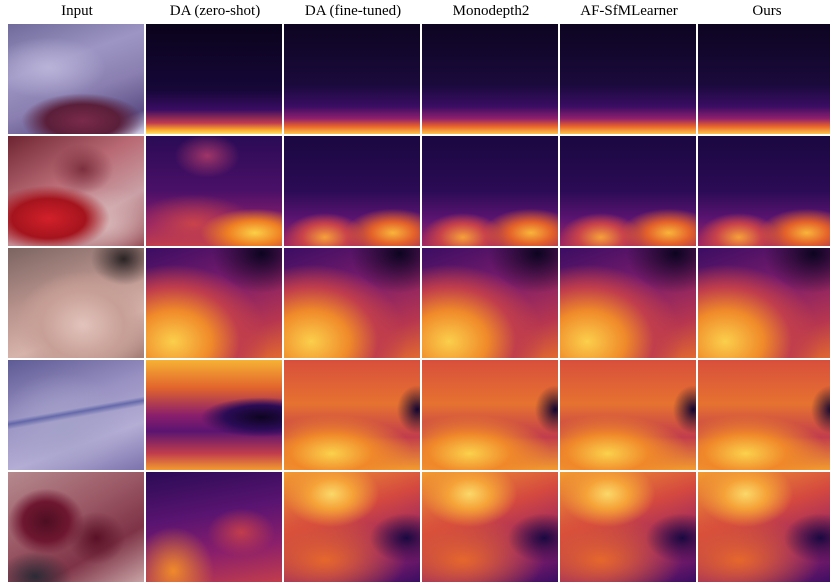 Image resolution: width=830 pixels, height=586 pixels. I want to click on column-title-ours: Ours, so click(767, 11).